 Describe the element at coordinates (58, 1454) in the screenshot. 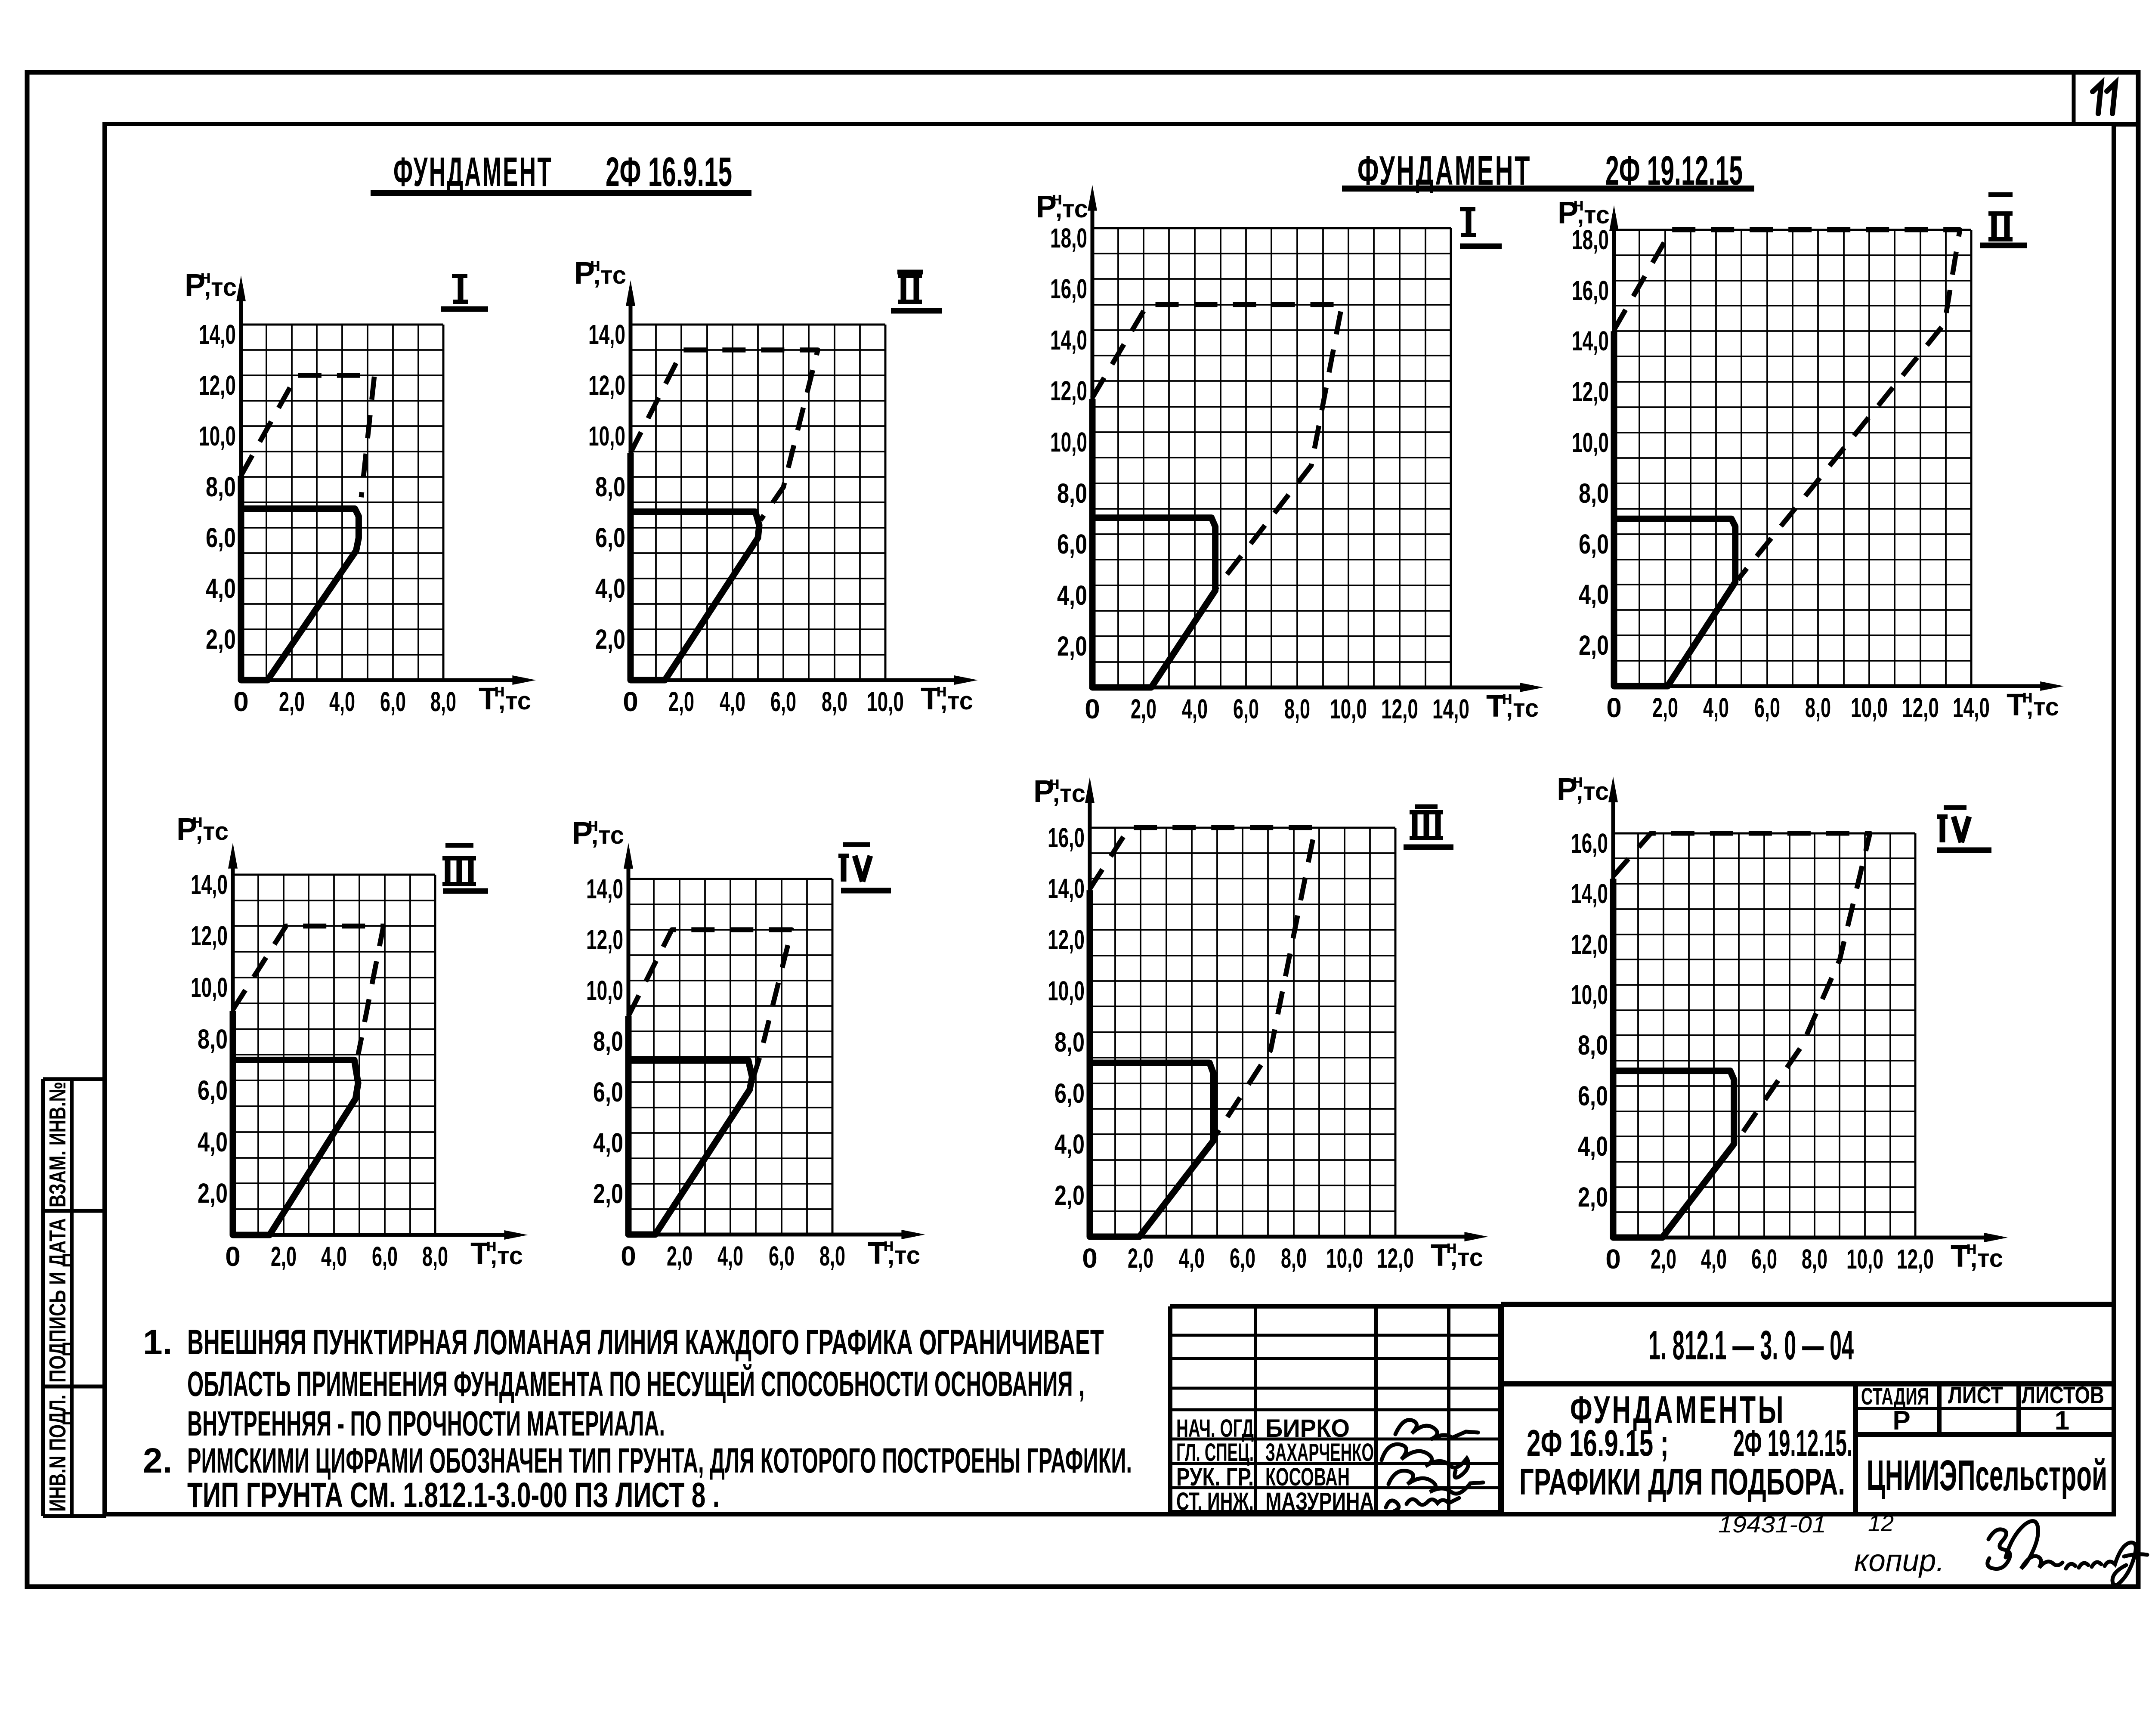

I see `svg-text: ИНВ.N ПОДЛ.` at that location.